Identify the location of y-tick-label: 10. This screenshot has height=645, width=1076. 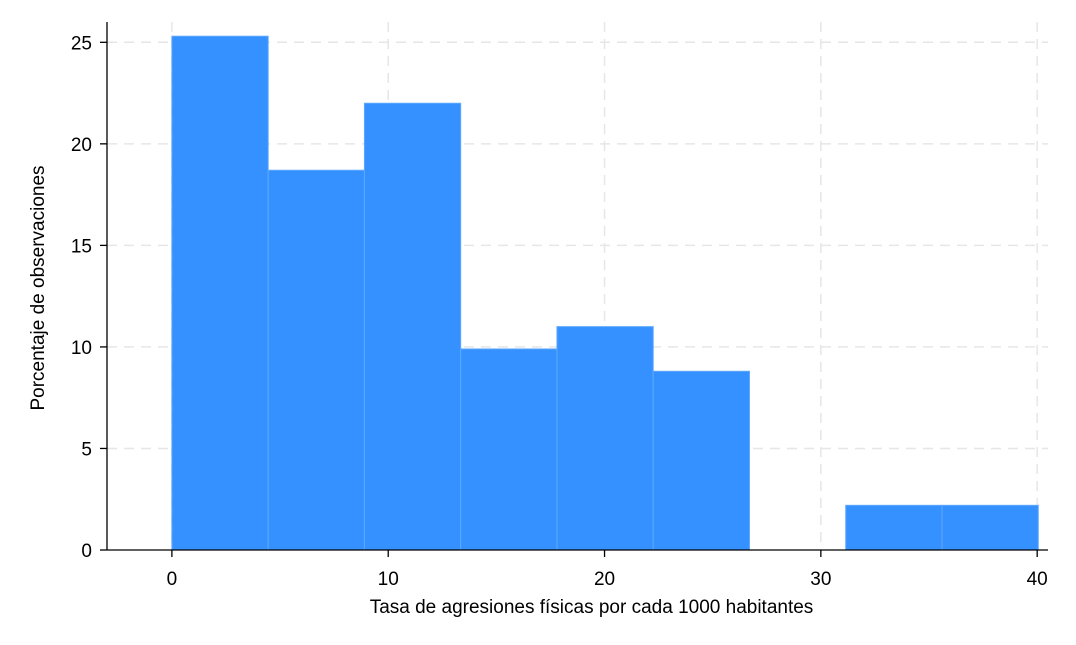
(81, 348).